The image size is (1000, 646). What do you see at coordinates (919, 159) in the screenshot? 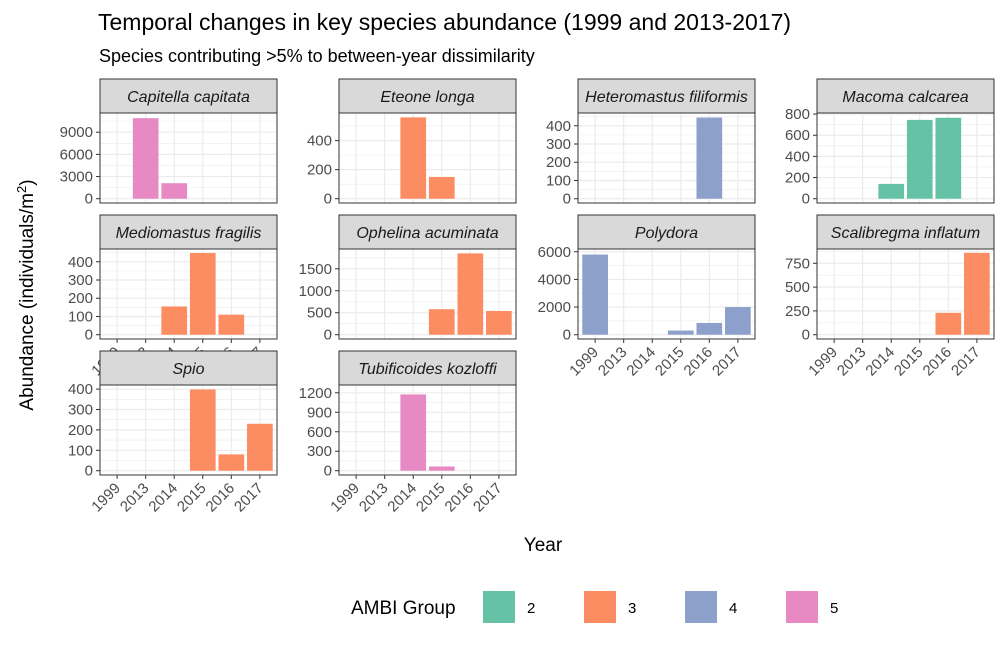
I see `bar-macoma-calcarea-2015` at bounding box center [919, 159].